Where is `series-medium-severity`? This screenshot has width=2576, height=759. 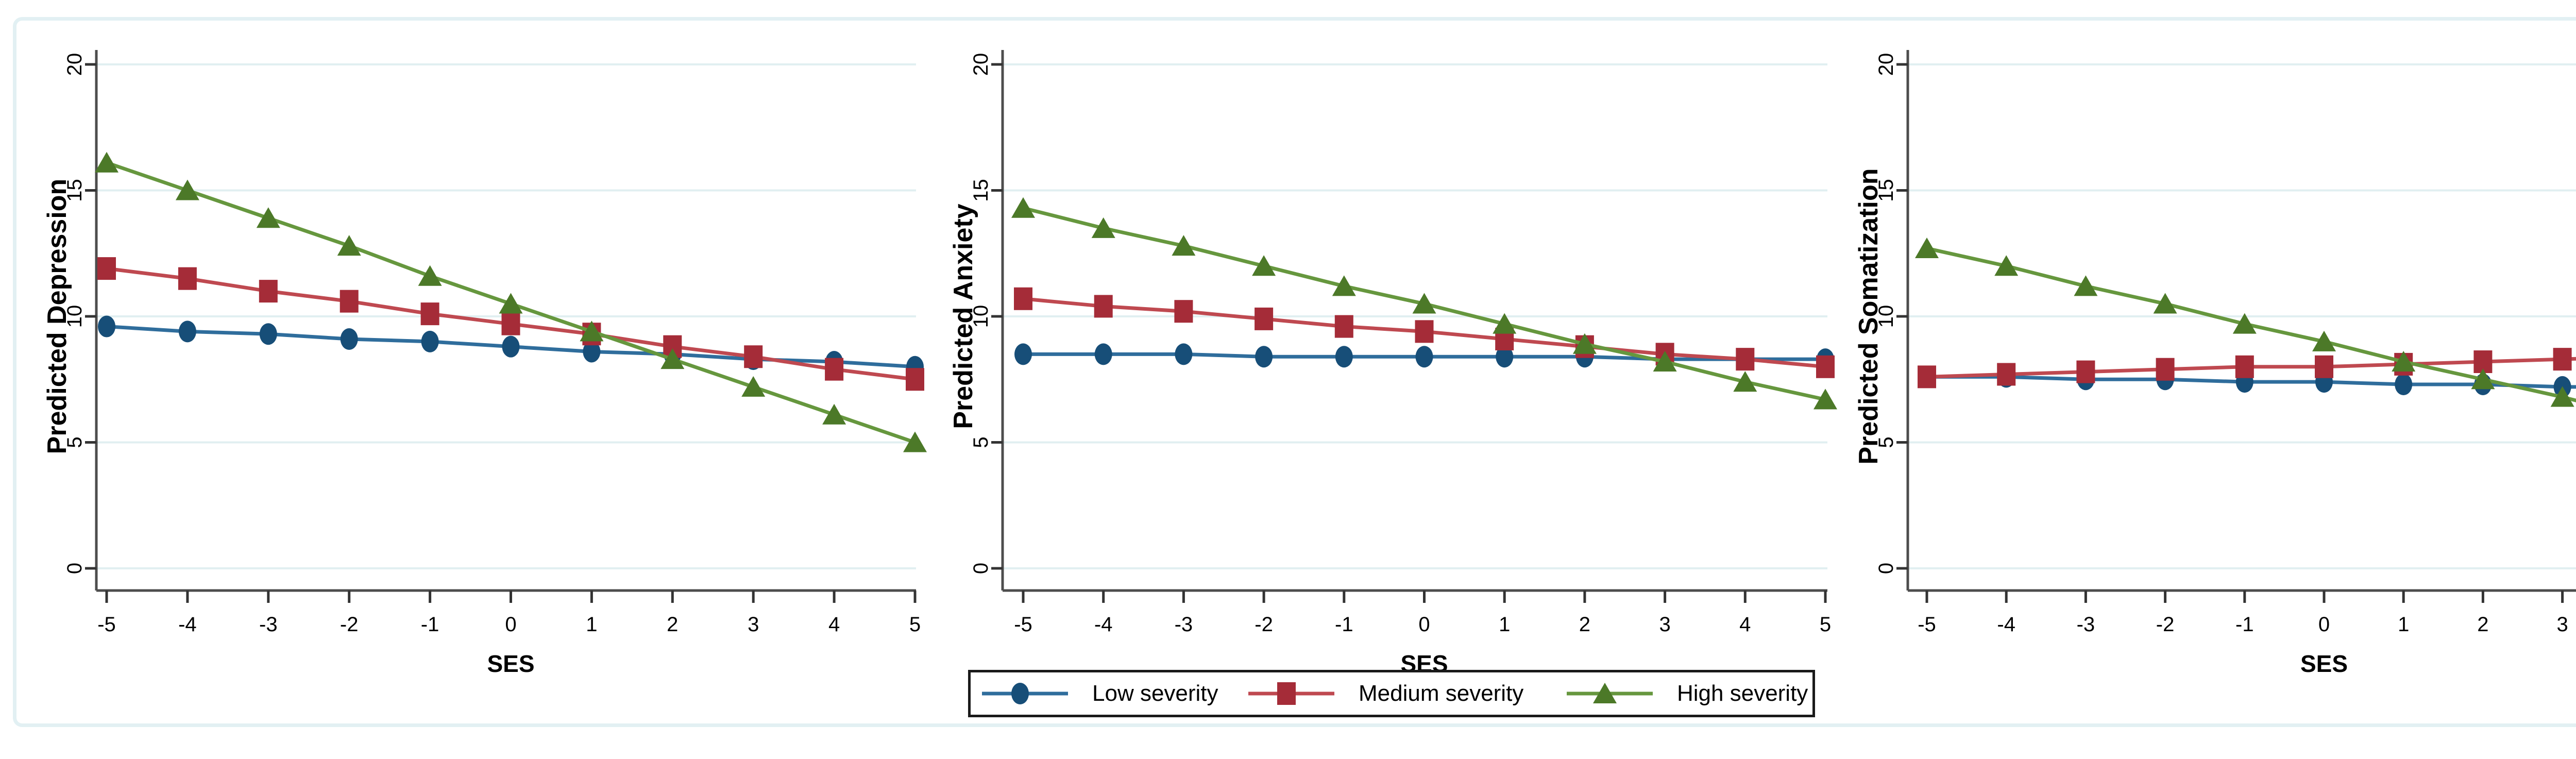 series-medium-severity is located at coordinates (510, 324).